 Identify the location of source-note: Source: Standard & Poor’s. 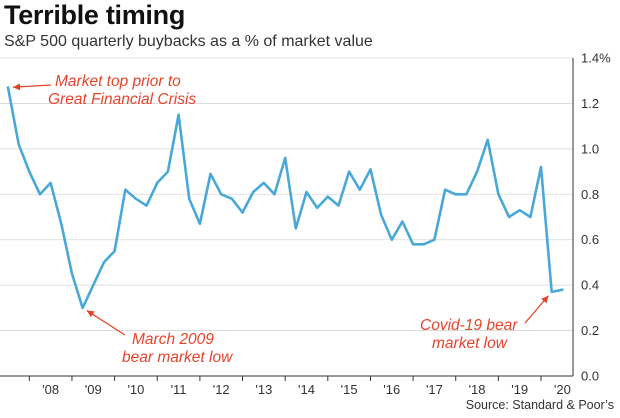
(539, 405).